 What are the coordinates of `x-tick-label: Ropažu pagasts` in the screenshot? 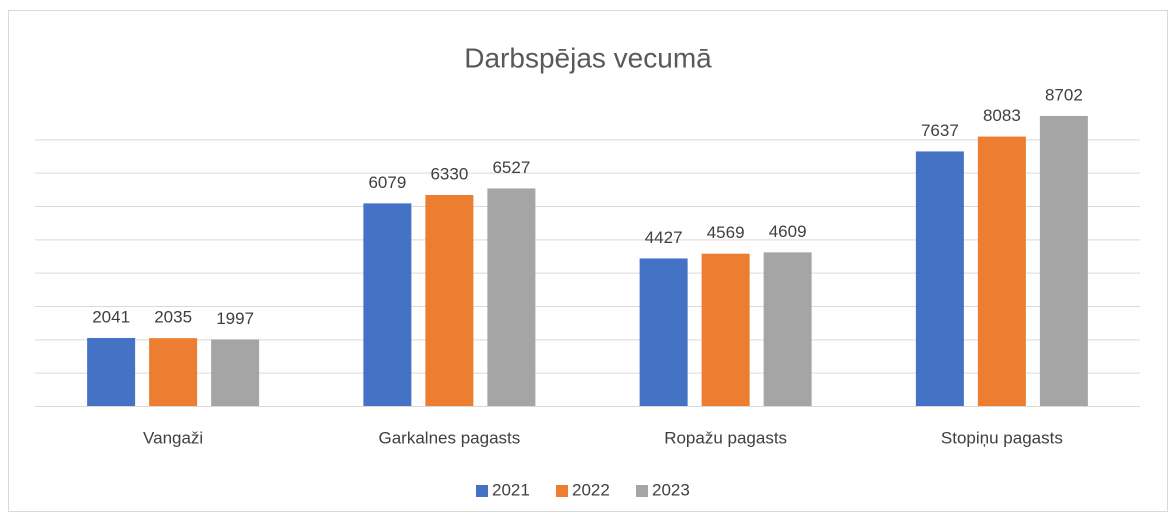 It's located at (725, 437).